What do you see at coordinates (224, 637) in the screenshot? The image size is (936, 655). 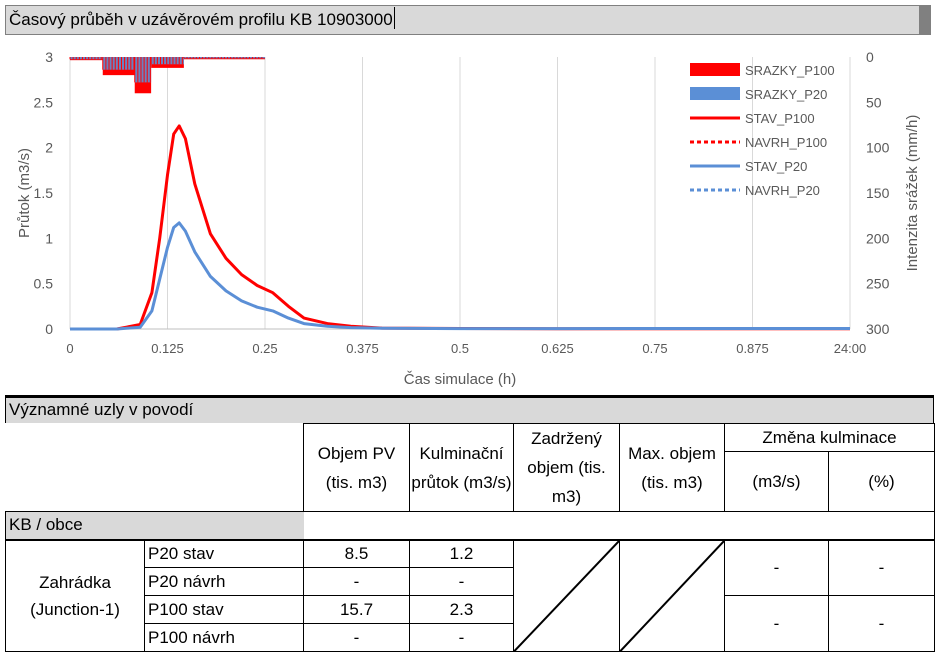 I see `row-variant: P100 návrh` at bounding box center [224, 637].